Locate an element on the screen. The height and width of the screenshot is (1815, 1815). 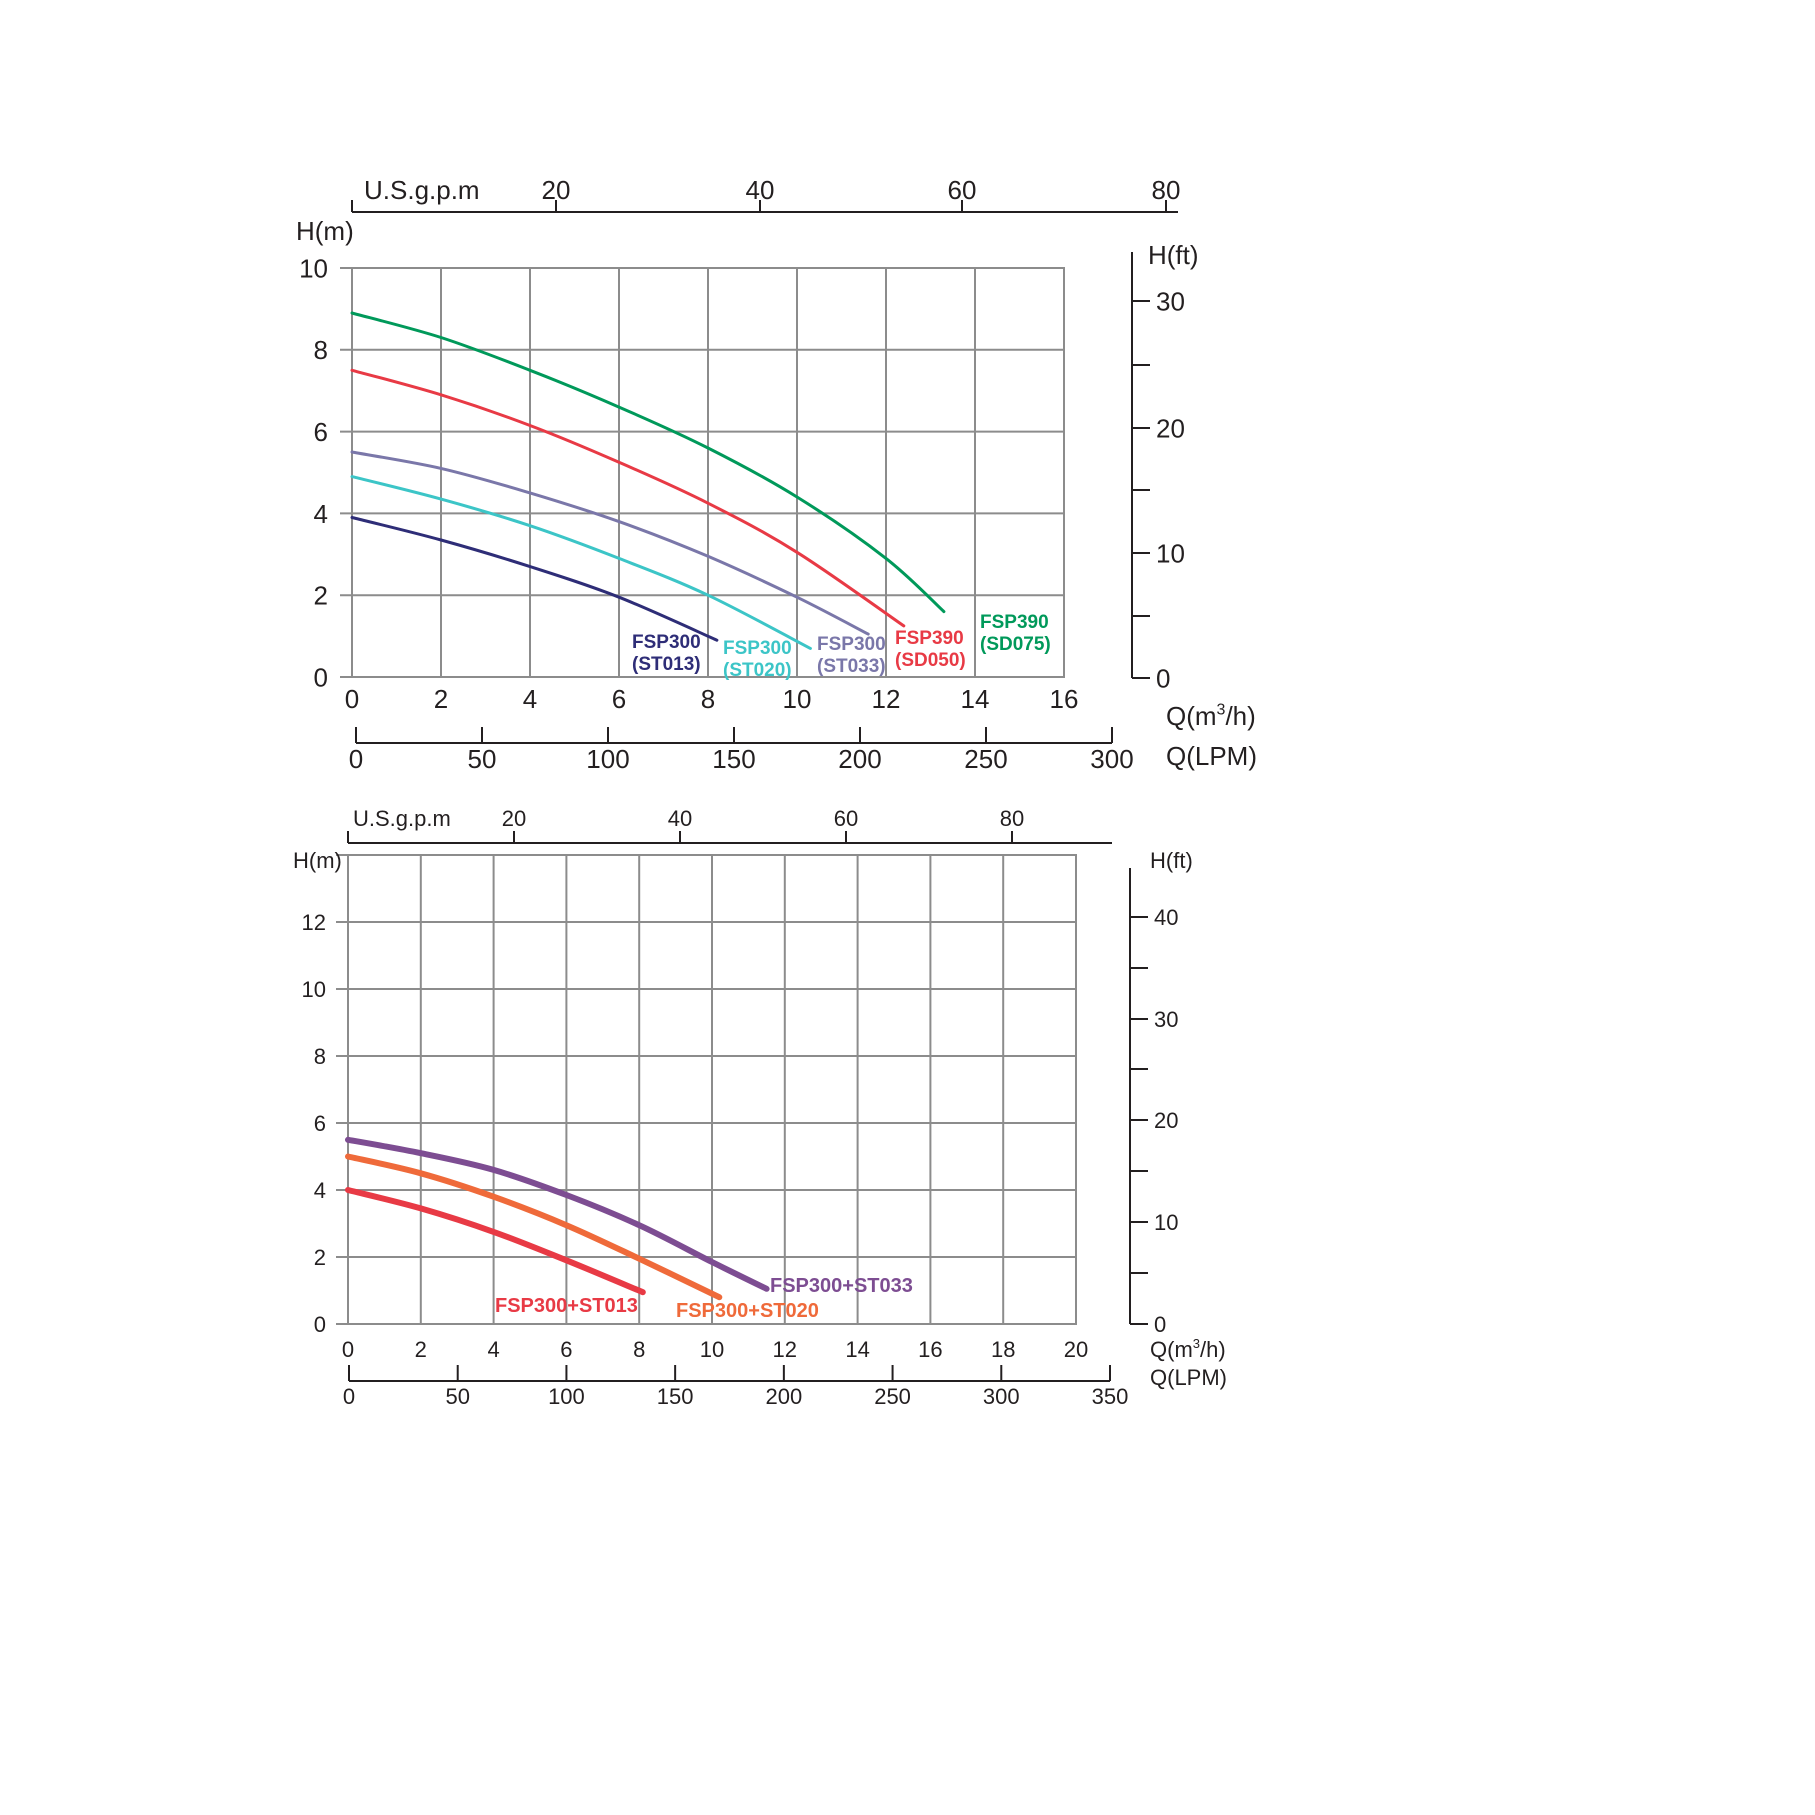
series-label: FSP300+ST013 is located at coordinates (566, 1306).